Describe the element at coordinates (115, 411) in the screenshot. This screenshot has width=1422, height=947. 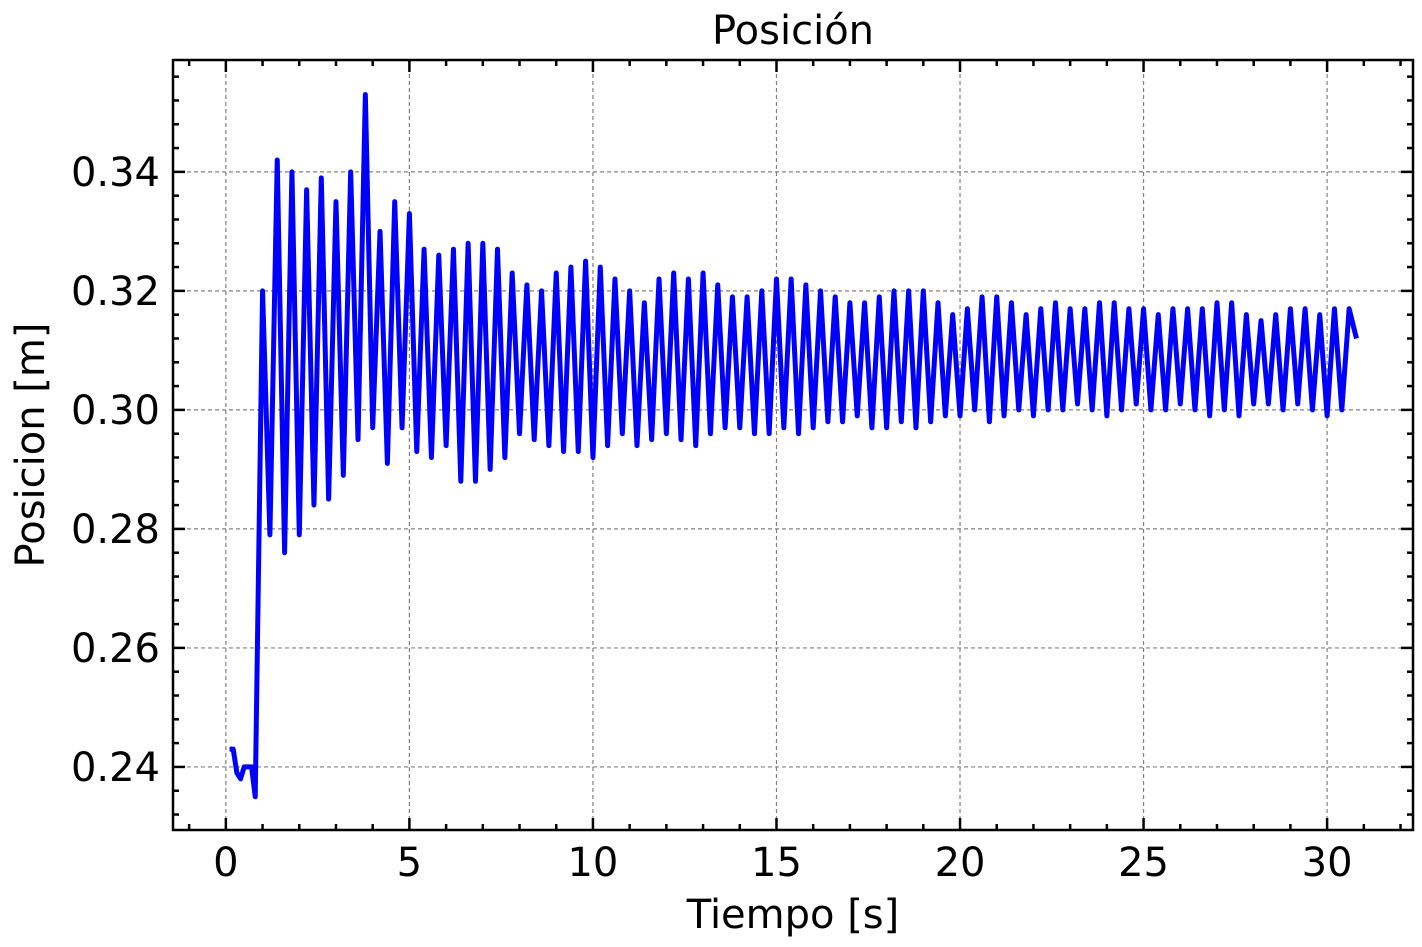
I see `y-tick-label: 0.30` at that location.